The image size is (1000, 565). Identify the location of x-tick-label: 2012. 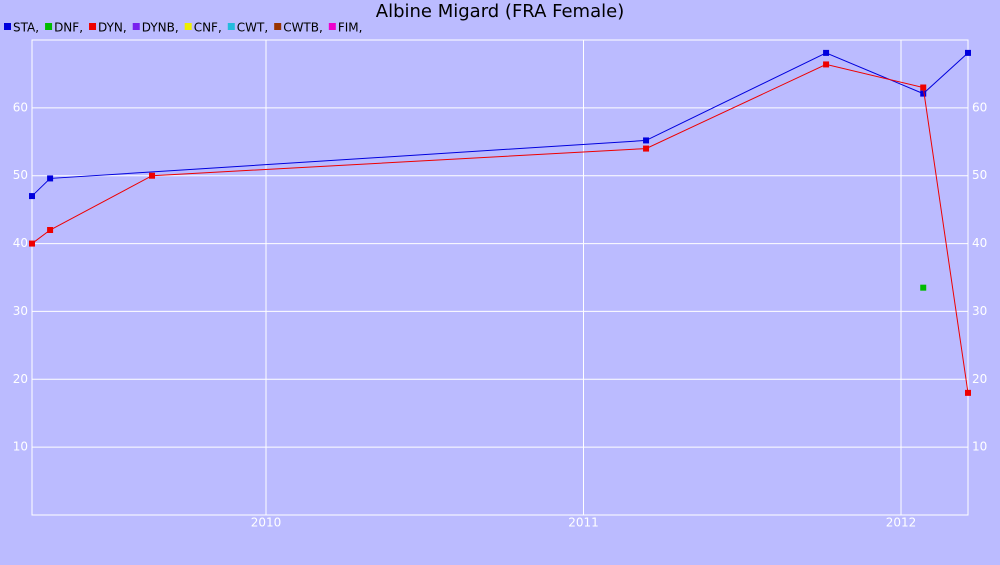
(901, 523).